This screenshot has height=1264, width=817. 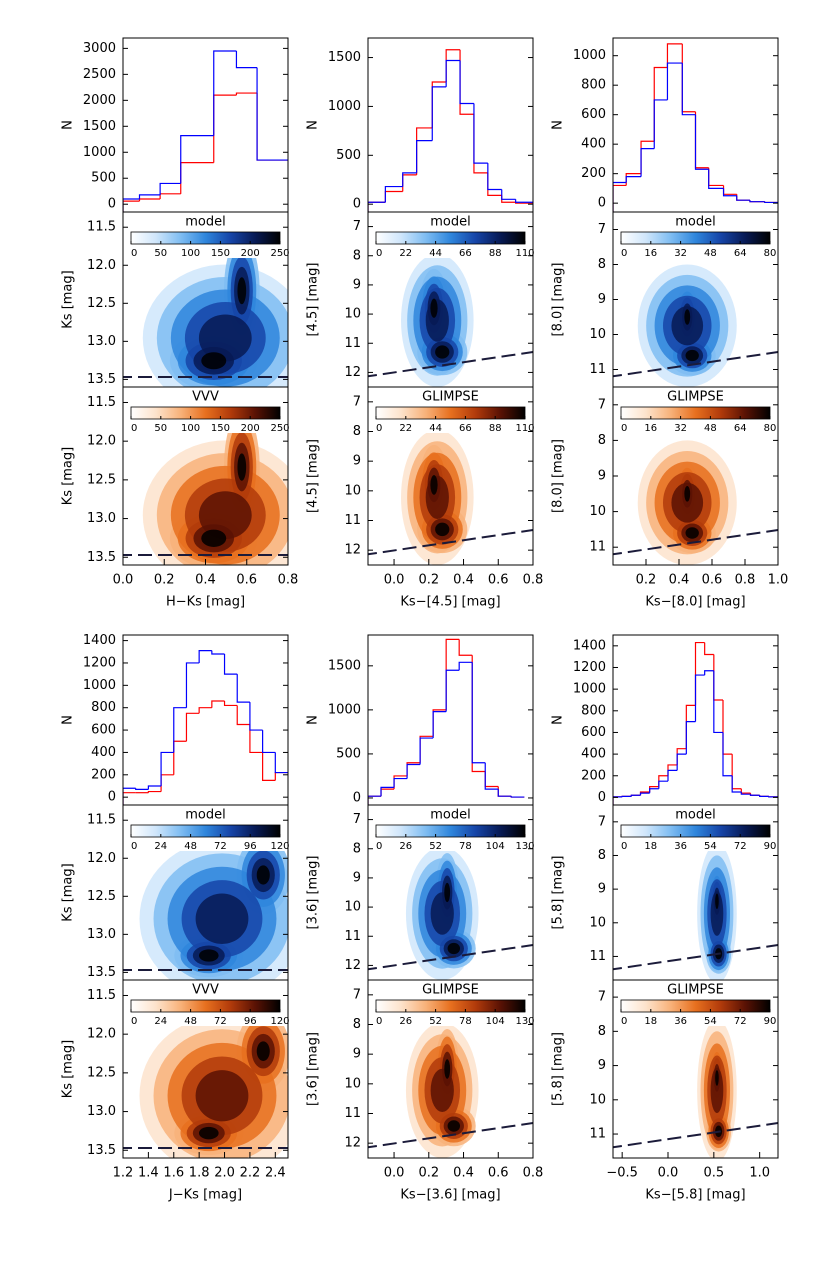 I want to click on y-tick-label: 800, so click(x=103, y=707).